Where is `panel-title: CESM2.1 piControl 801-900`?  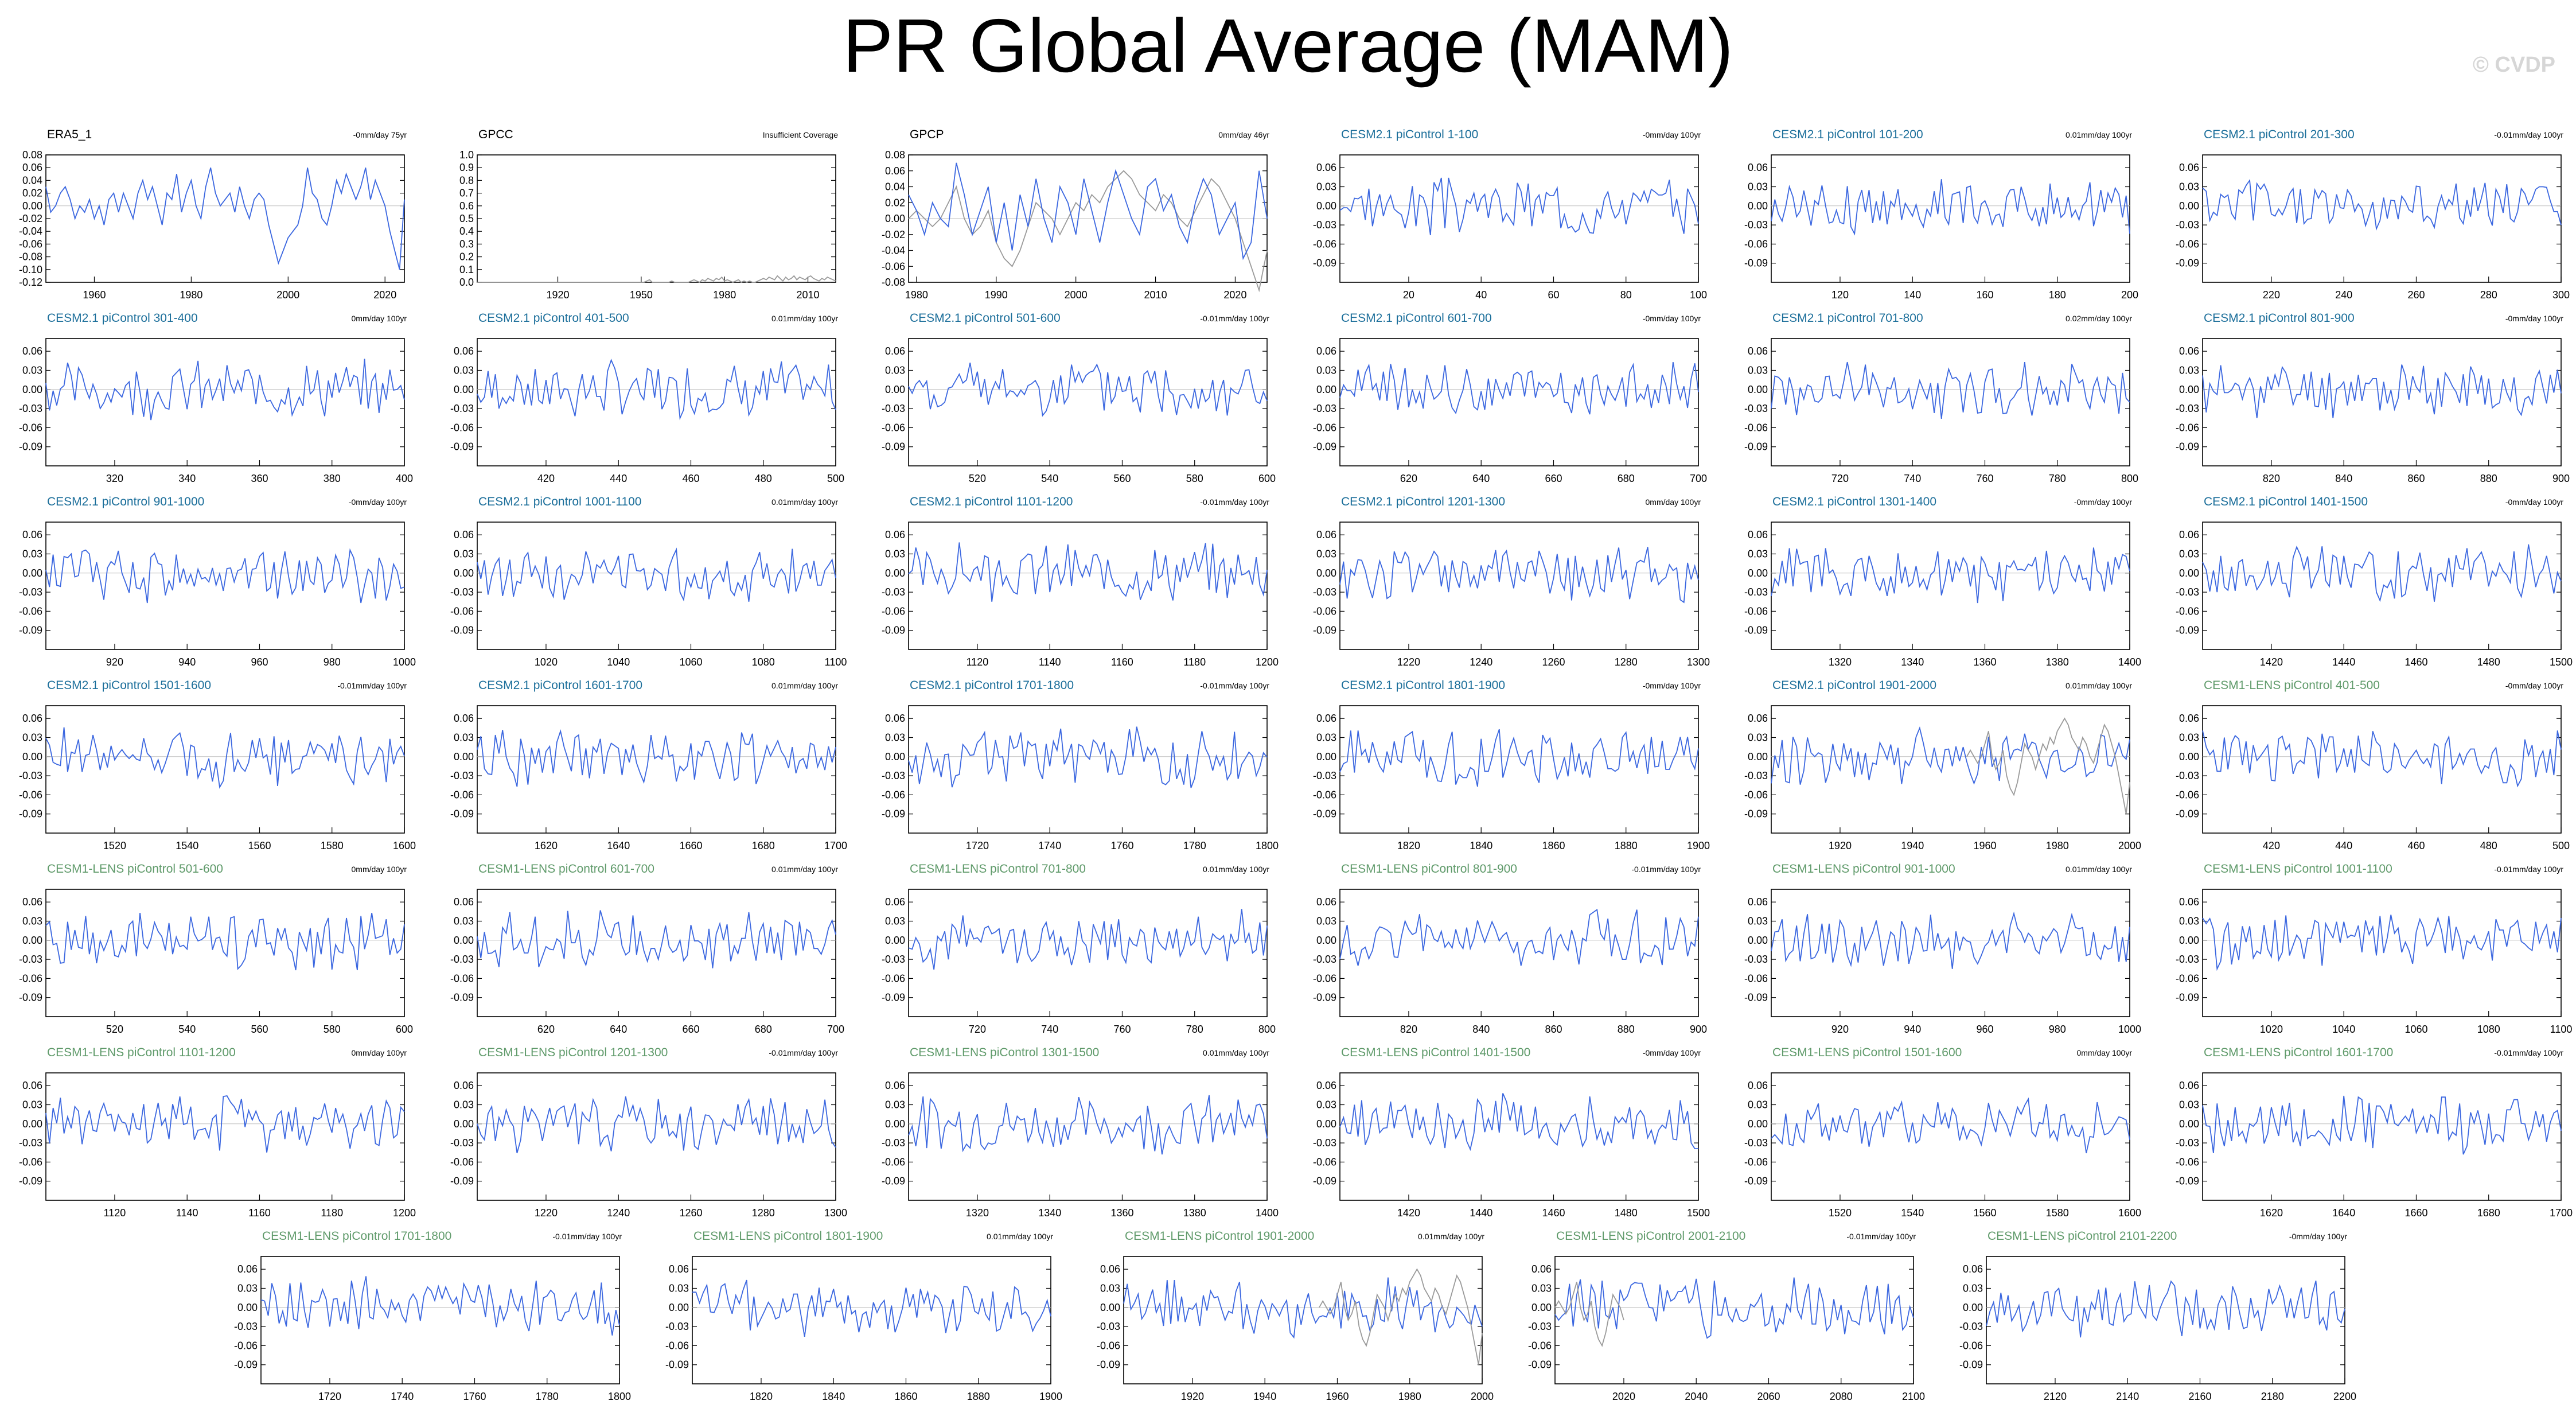
panel-title: CESM2.1 piControl 801-900 is located at coordinates (2279, 319).